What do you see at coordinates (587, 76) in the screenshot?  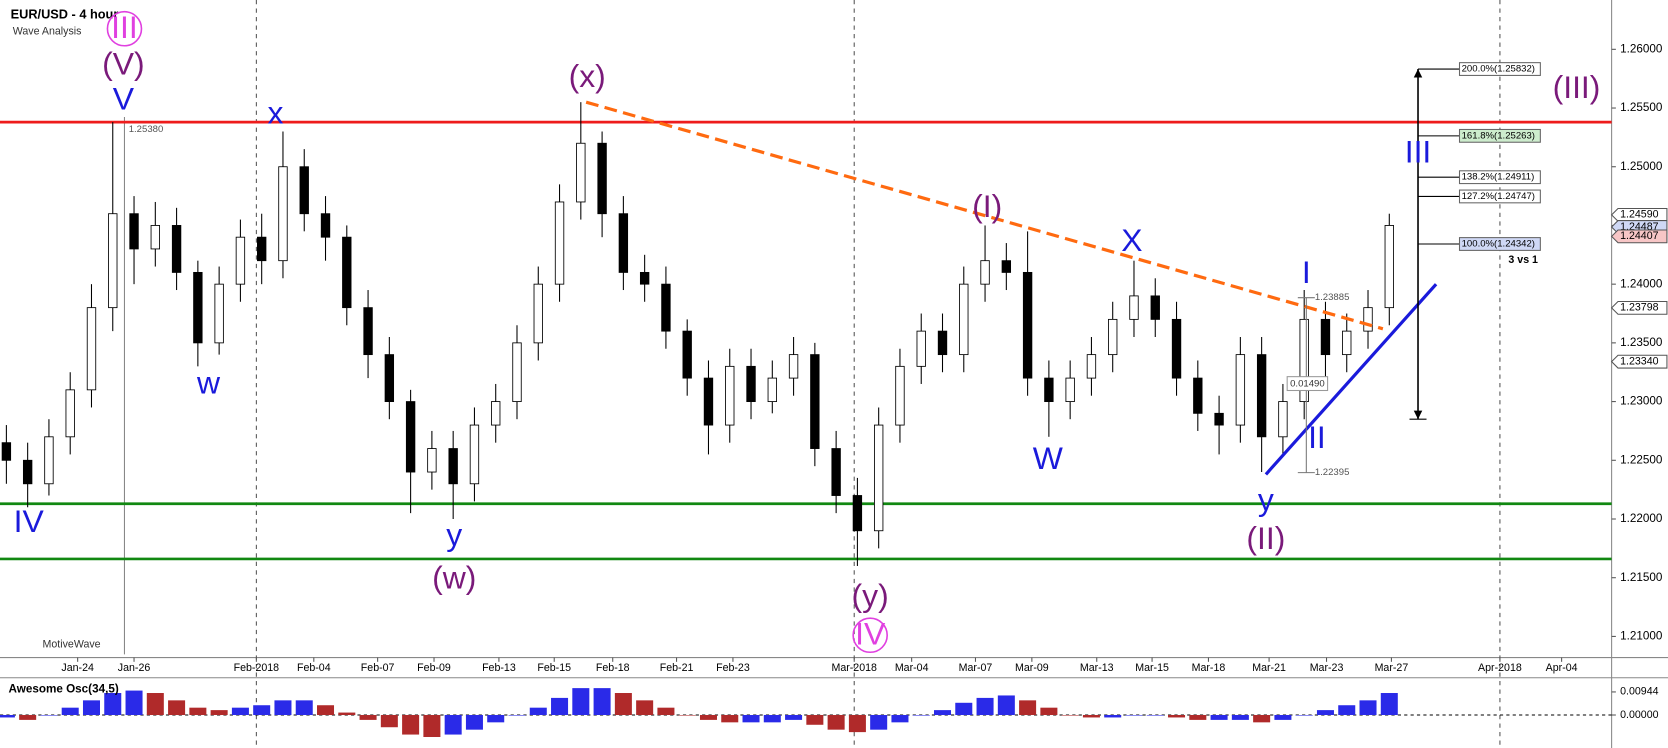 I see `wave-label: (x)` at bounding box center [587, 76].